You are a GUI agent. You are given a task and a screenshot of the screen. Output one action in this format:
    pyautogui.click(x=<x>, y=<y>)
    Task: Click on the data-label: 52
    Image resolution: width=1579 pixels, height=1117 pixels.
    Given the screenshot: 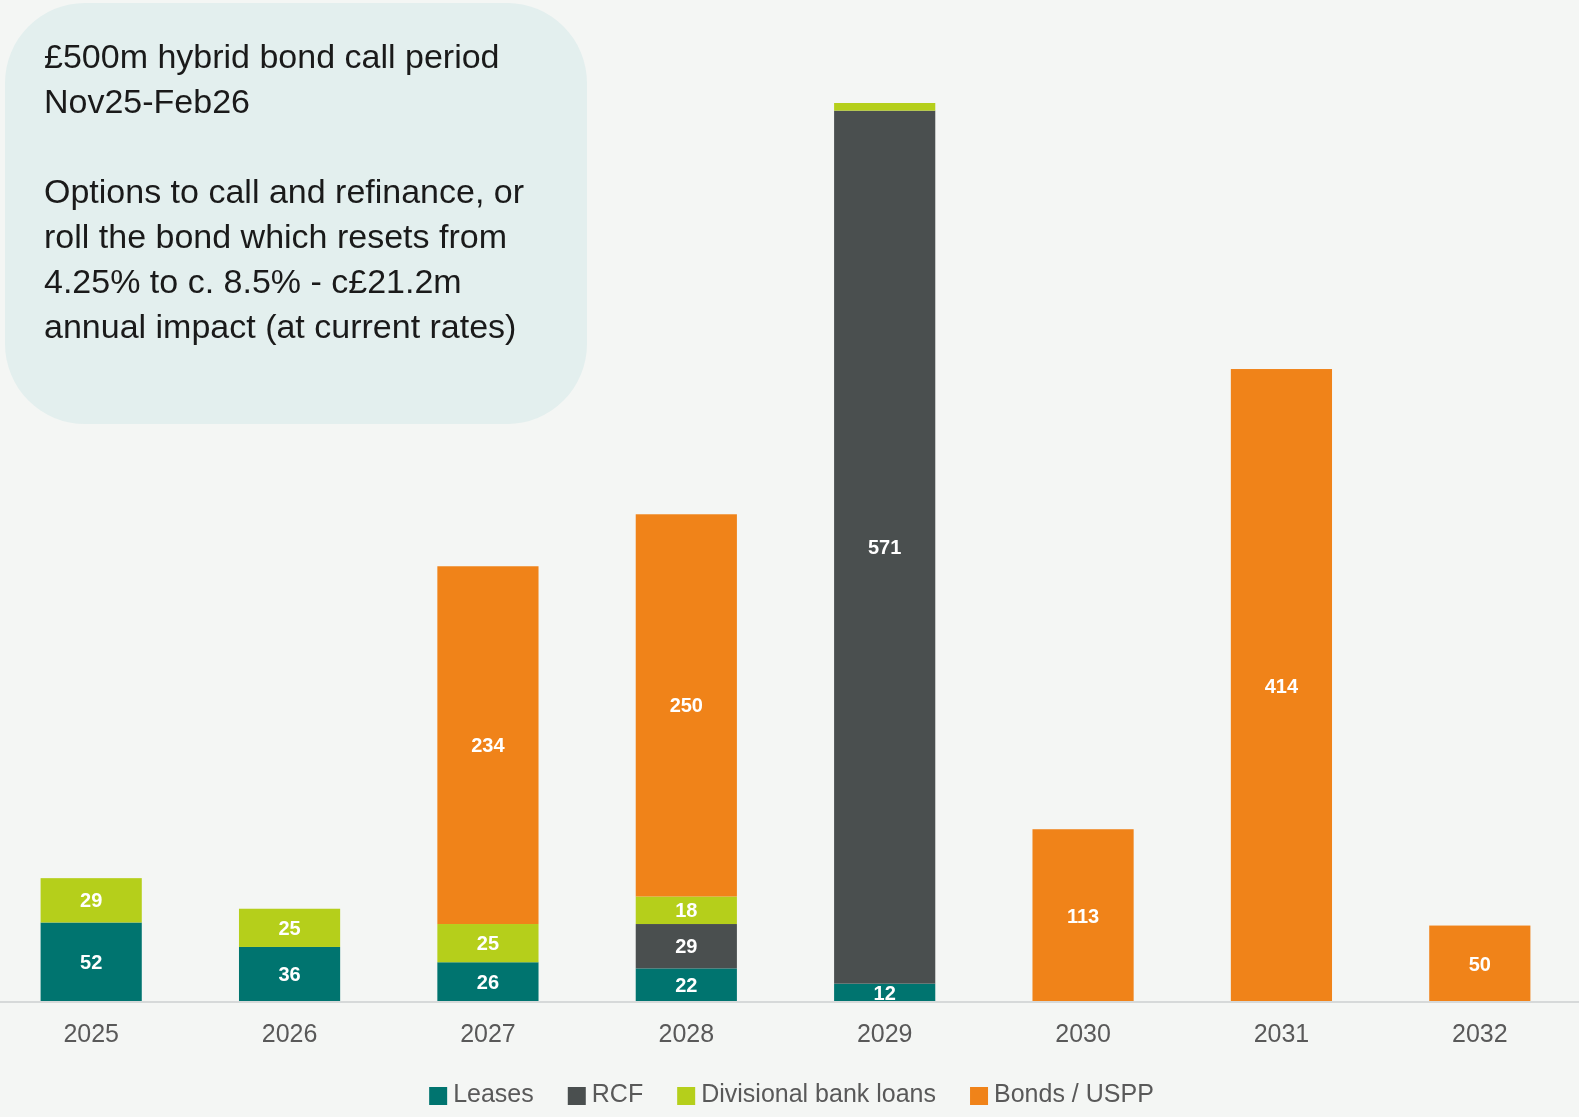 What is the action you would take?
    pyautogui.click(x=91, y=962)
    